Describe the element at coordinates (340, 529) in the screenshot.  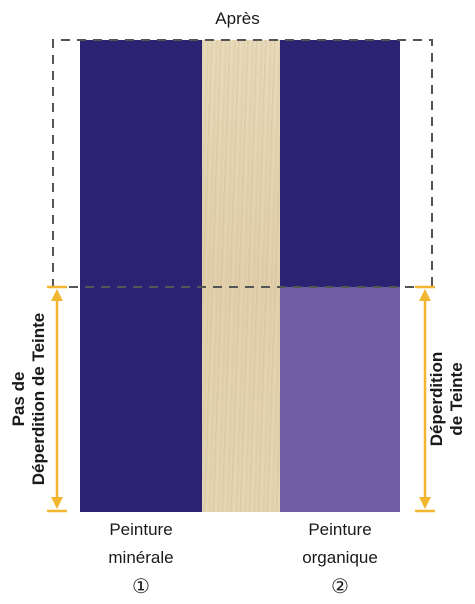
I see `organic-caption-line1: Peinture` at that location.